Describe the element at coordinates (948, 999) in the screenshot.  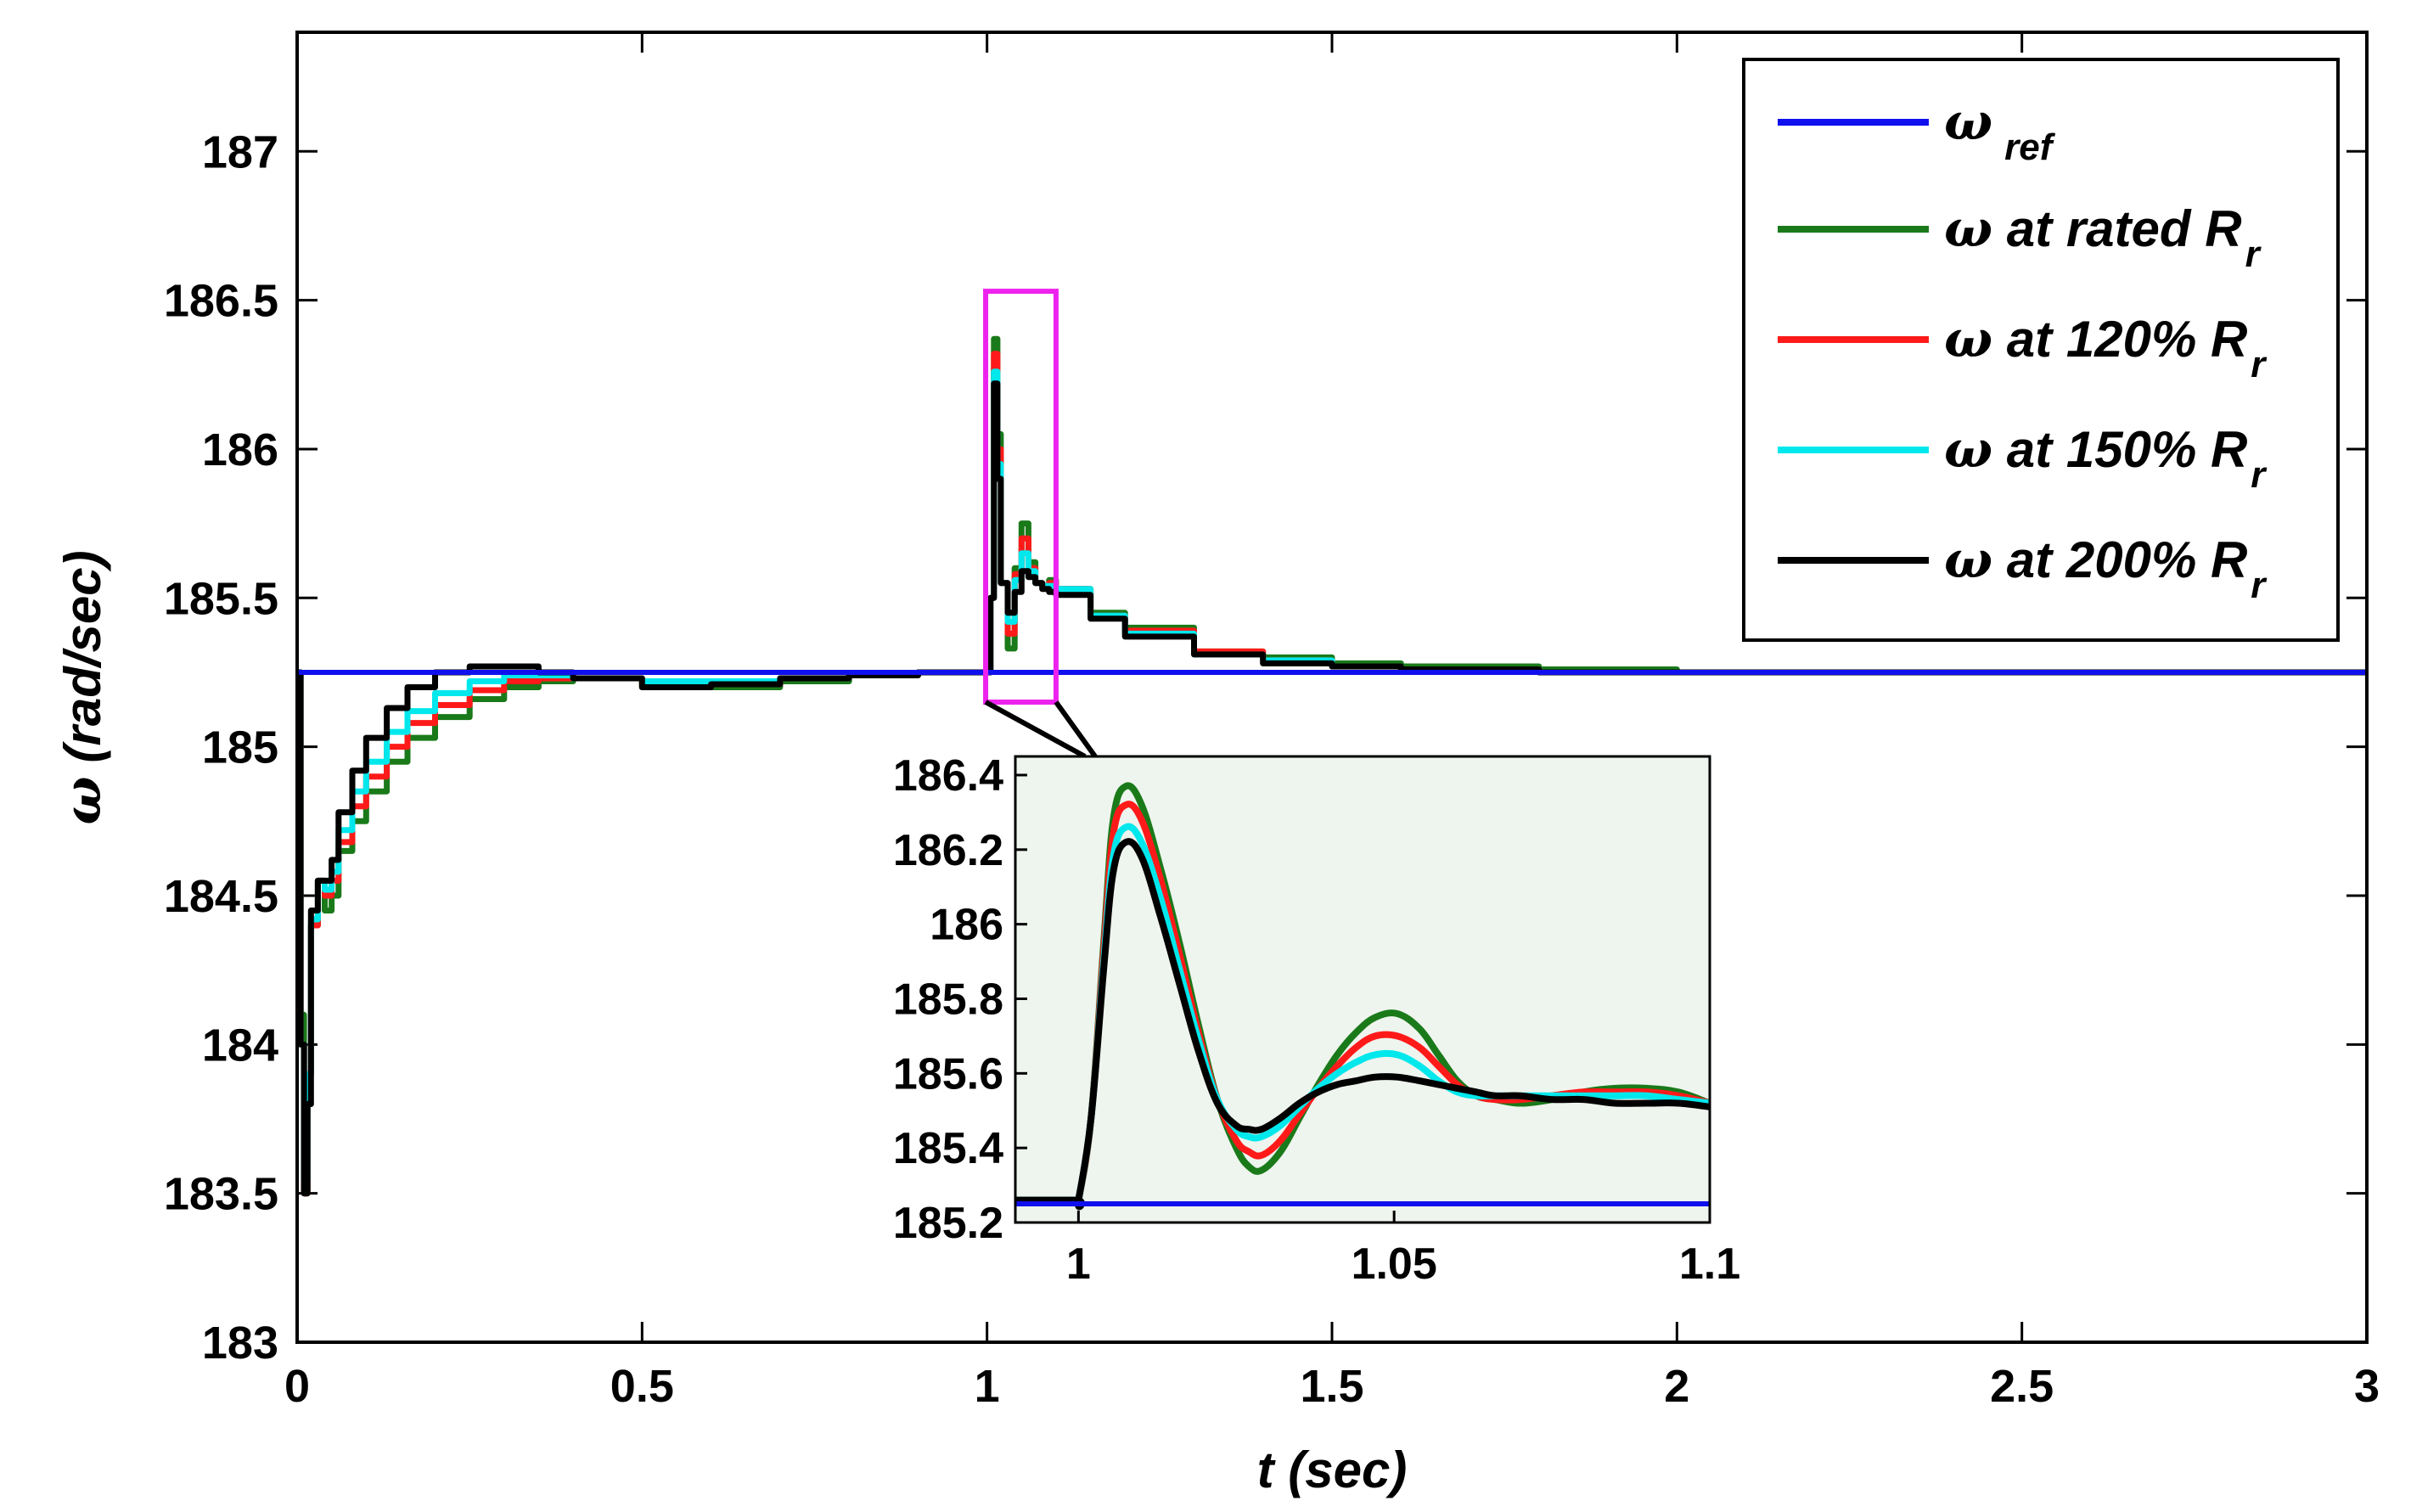
I see `inset-y-tick-label: 185.8` at that location.